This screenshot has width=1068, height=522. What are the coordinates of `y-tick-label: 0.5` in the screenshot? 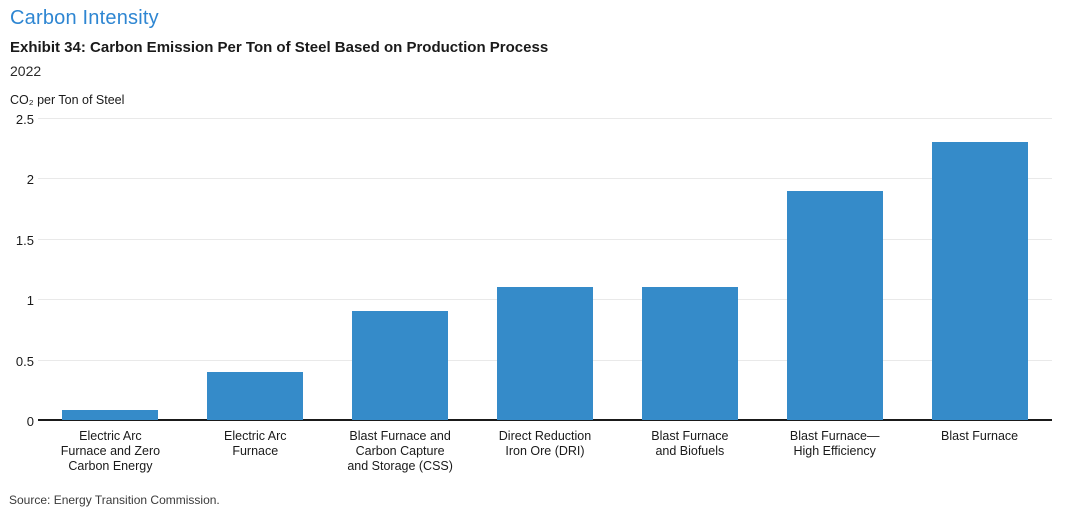 It's located at (24, 361).